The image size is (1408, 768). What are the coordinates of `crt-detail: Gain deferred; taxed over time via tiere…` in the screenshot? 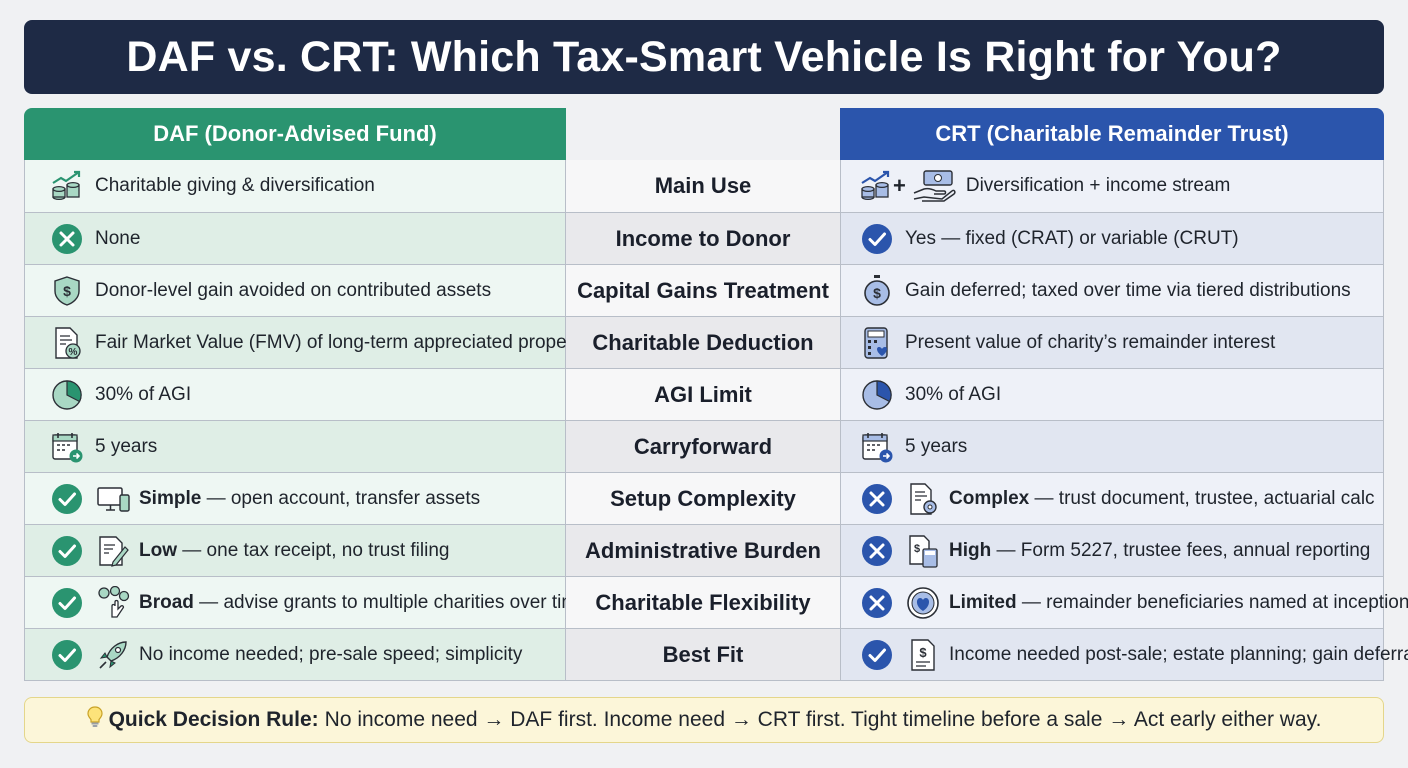 It's located at (1128, 290).